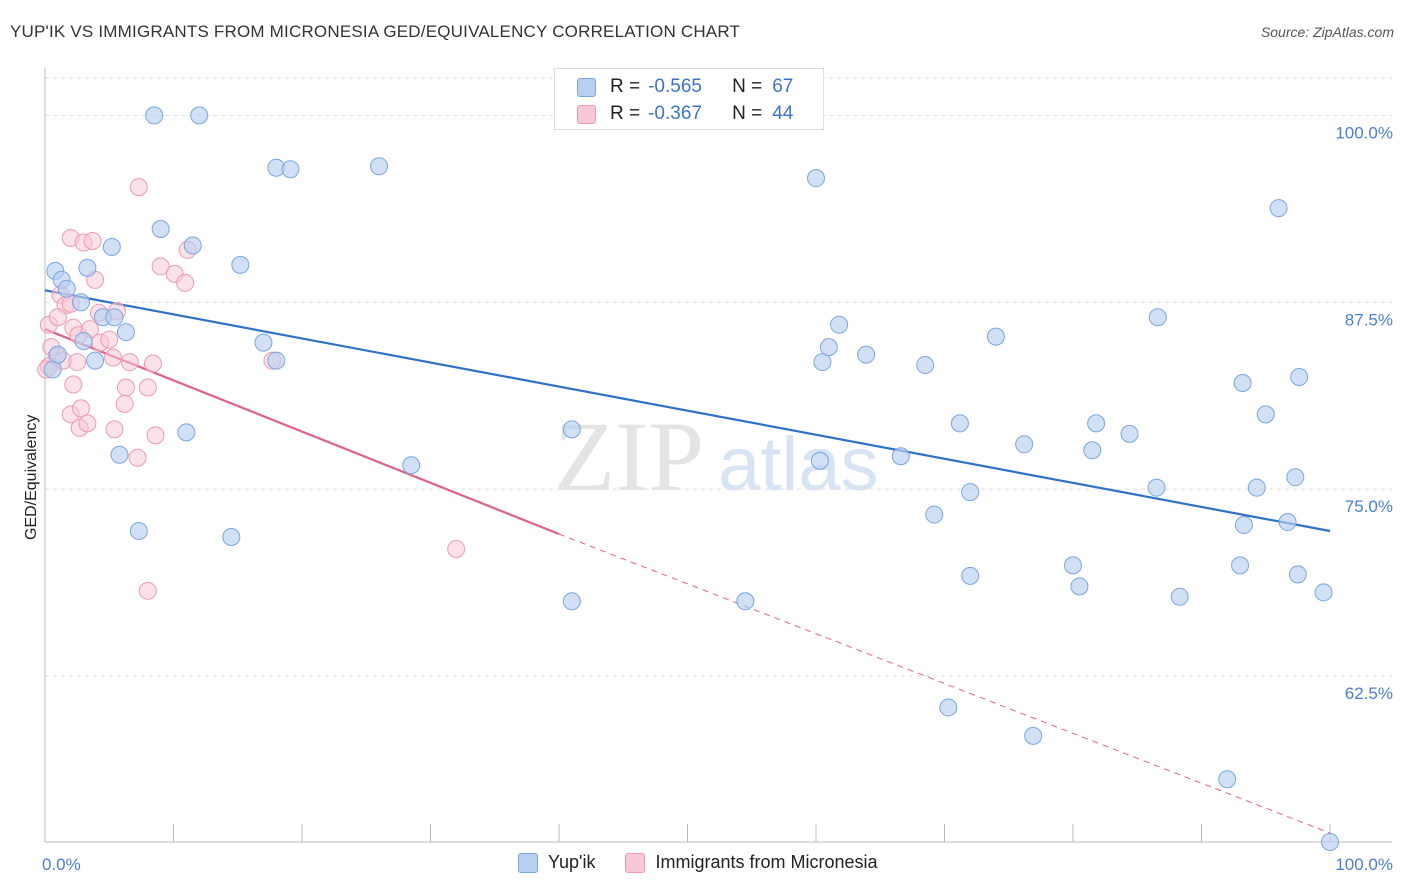  Describe the element at coordinates (783, 86) in the screenshot. I see `legend-n-value: 67` at that location.